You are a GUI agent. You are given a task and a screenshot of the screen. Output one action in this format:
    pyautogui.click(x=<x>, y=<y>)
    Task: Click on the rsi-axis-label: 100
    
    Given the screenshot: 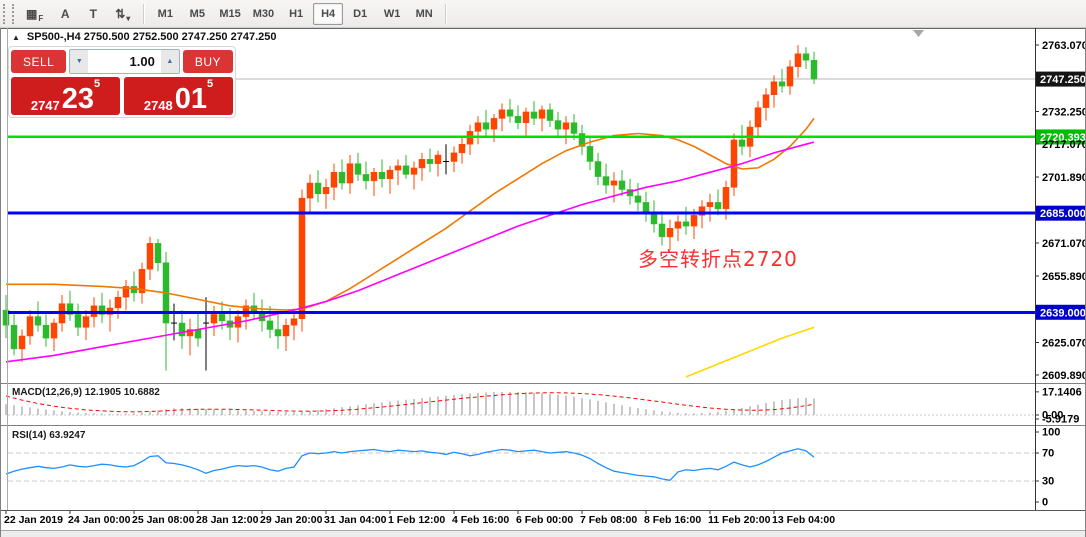 What is the action you would take?
    pyautogui.click(x=1051, y=433)
    